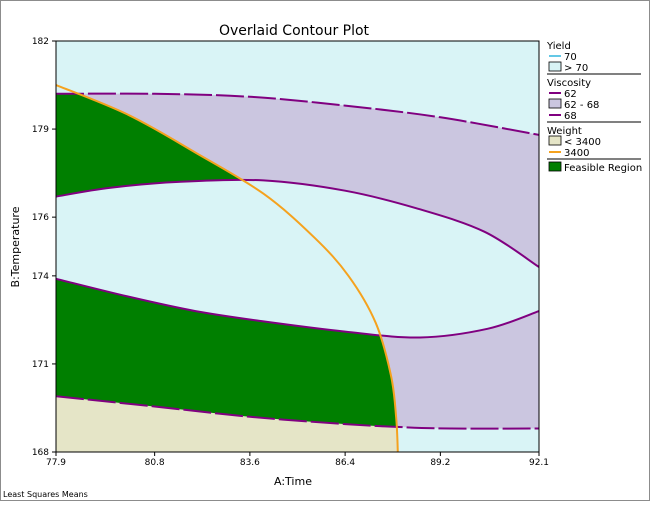 The height and width of the screenshot is (505, 650). Describe the element at coordinates (569, 83) in the screenshot. I see `legend-group-title: Viscosity` at that location.